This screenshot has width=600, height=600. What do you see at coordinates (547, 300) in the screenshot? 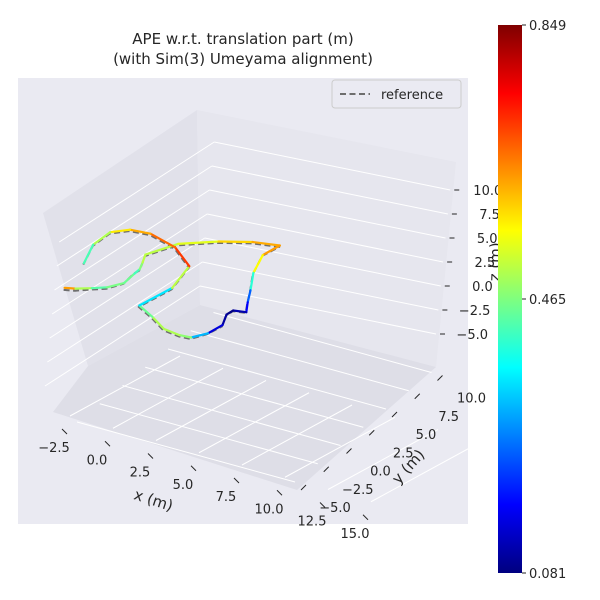
I see `colorbar-label-mid: 0.465` at bounding box center [547, 300].